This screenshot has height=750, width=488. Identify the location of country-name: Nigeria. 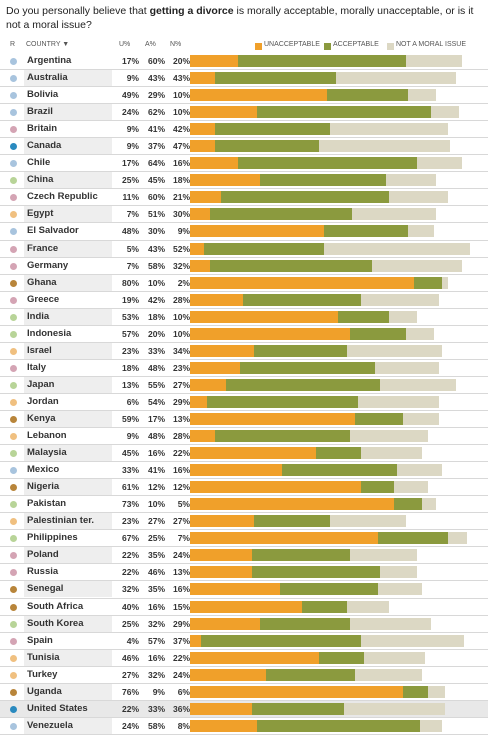
(43, 487).